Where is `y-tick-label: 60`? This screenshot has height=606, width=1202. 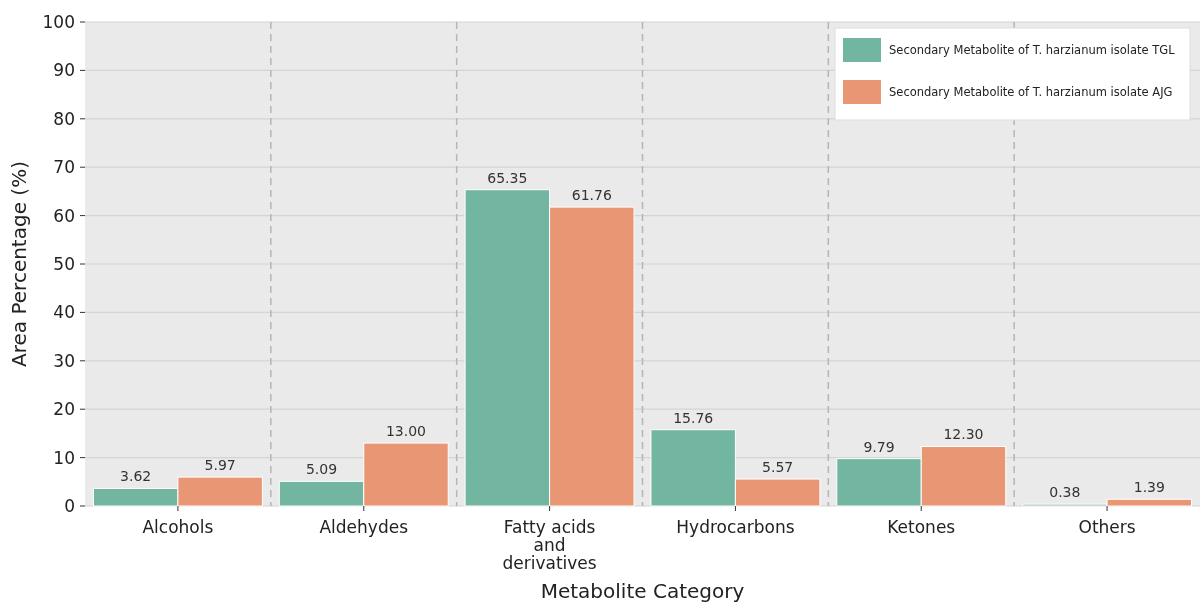 y-tick-label: 60 is located at coordinates (64, 215).